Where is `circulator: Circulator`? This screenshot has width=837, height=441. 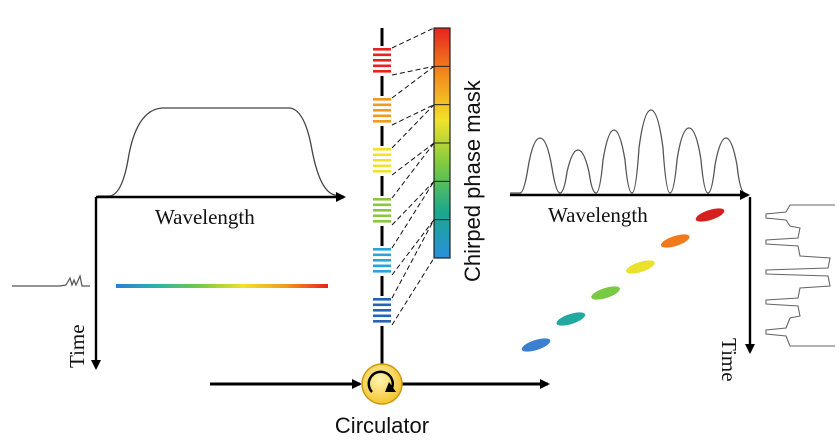
circulator: Circulator is located at coordinates (380, 400).